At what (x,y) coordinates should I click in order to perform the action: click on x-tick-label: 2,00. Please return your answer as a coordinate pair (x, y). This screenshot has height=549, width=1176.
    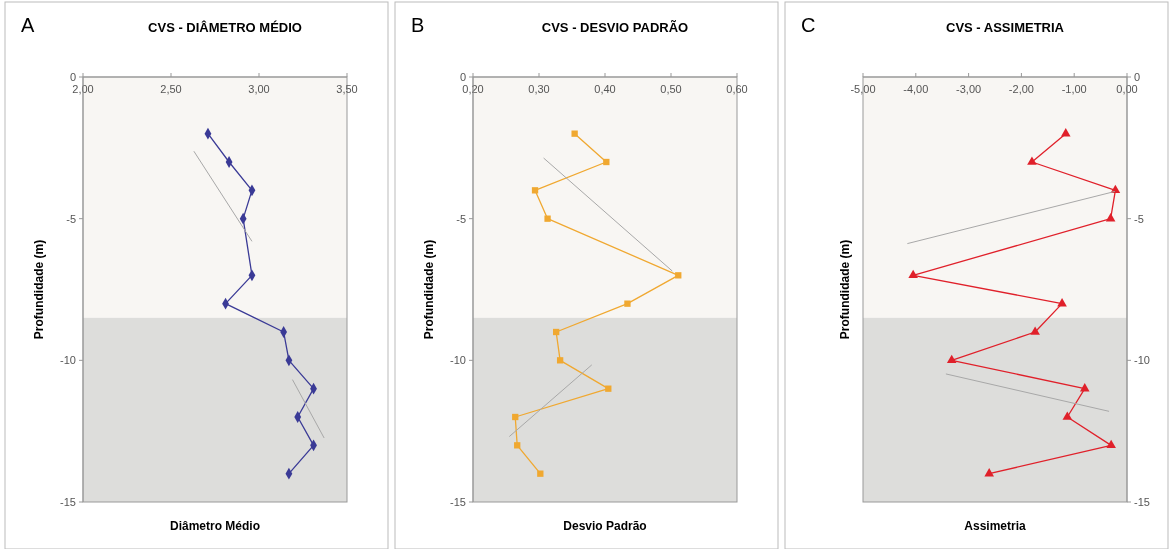
    Looking at the image, I should click on (83, 89).